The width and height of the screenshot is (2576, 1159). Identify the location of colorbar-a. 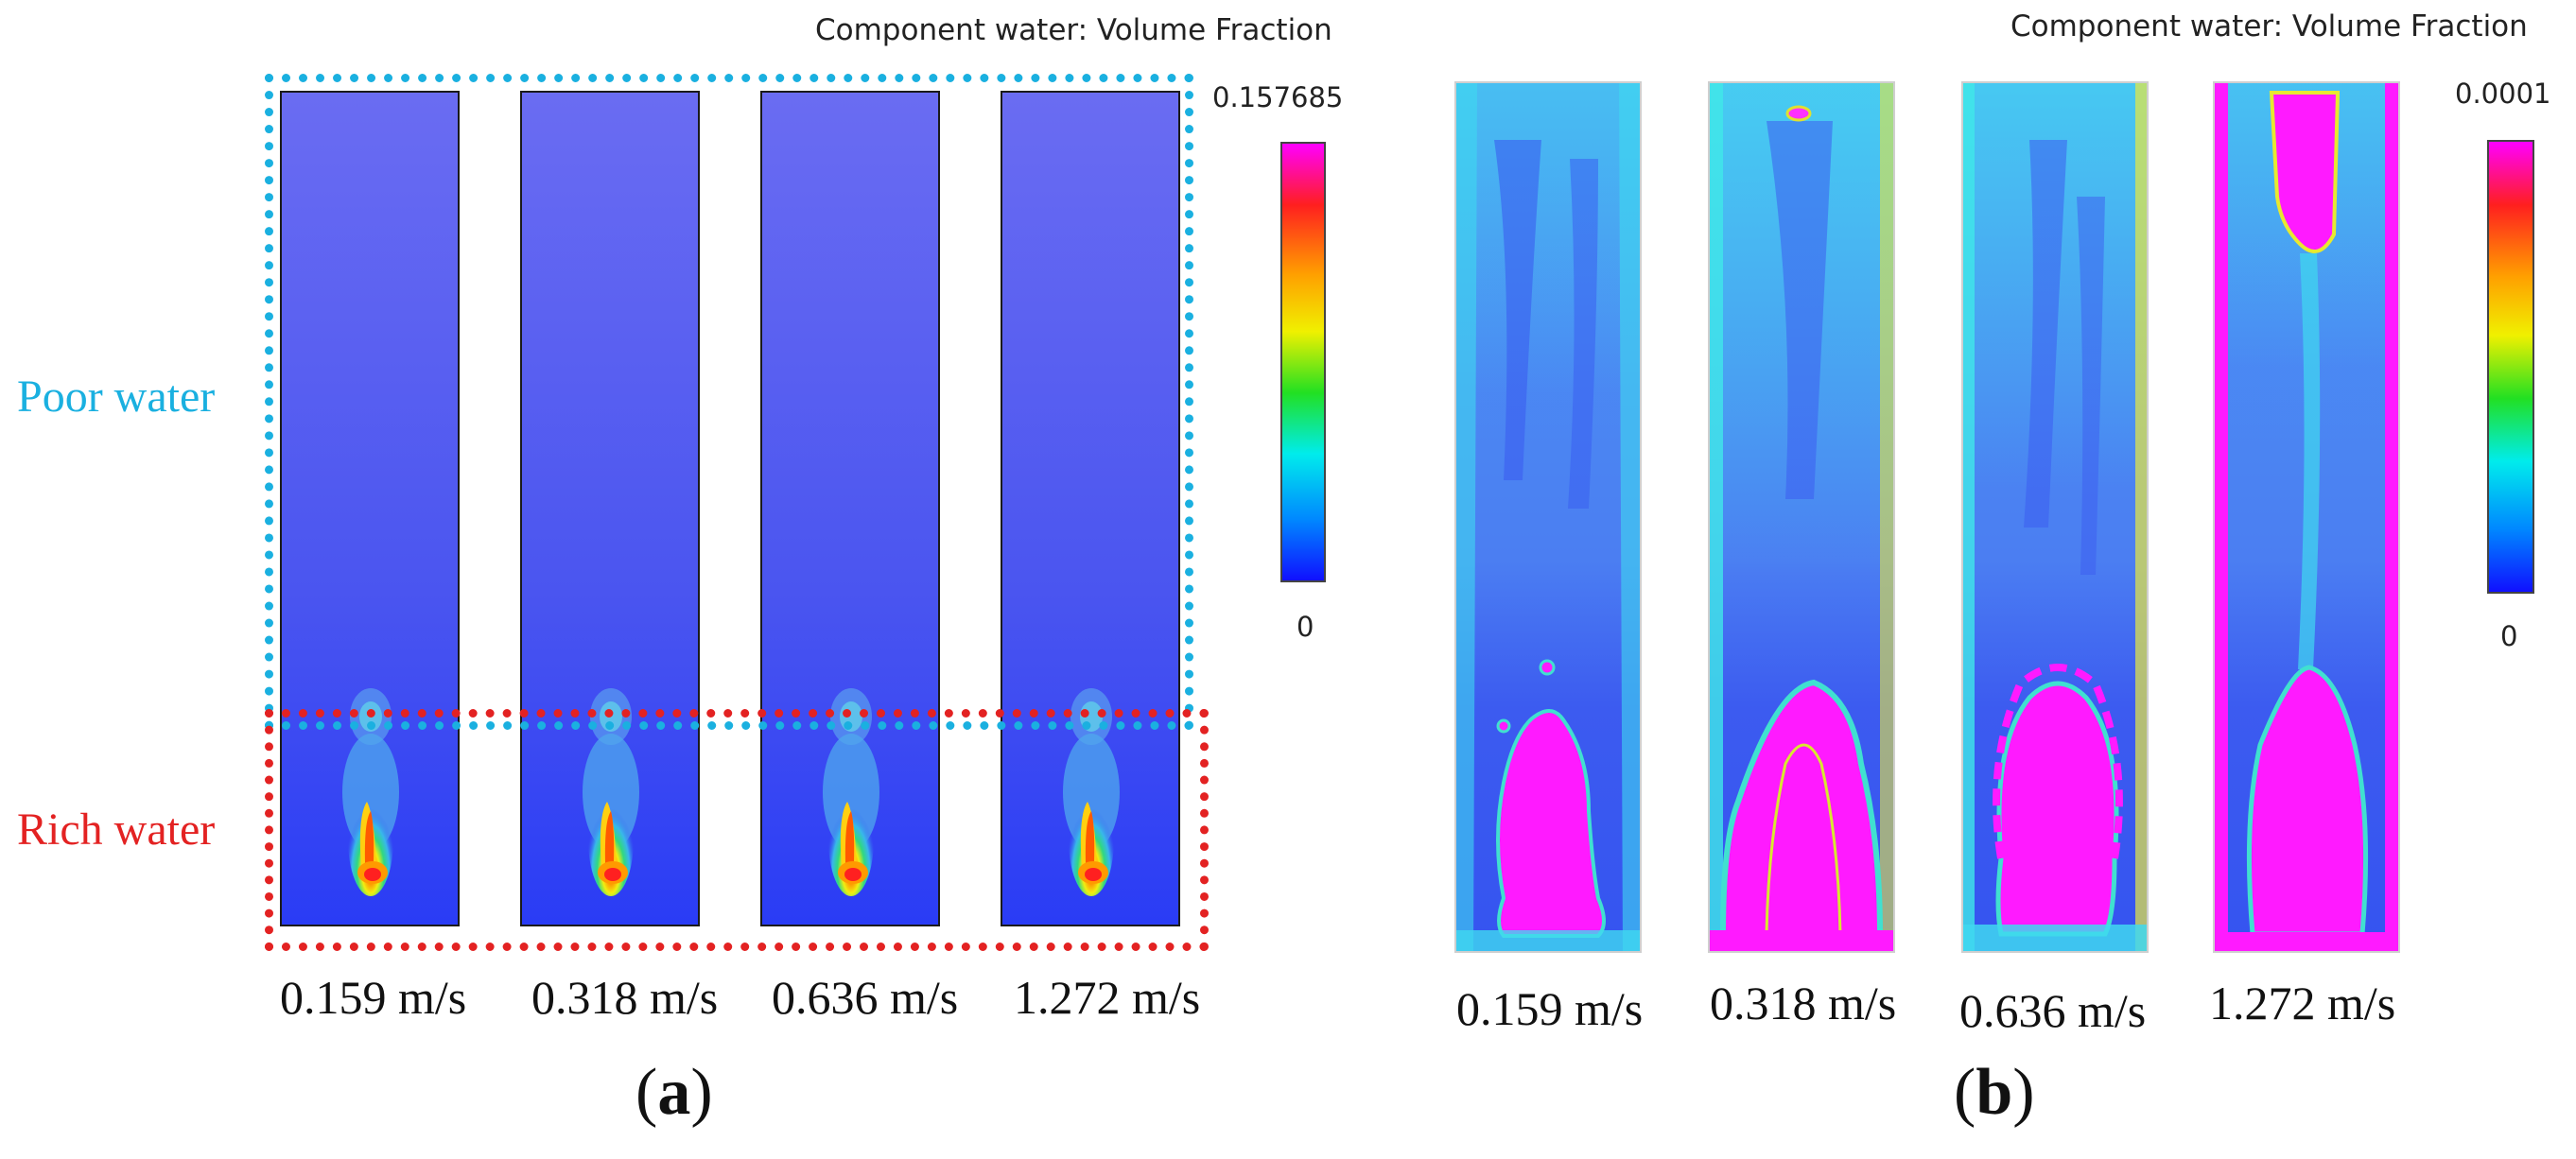
(1303, 362).